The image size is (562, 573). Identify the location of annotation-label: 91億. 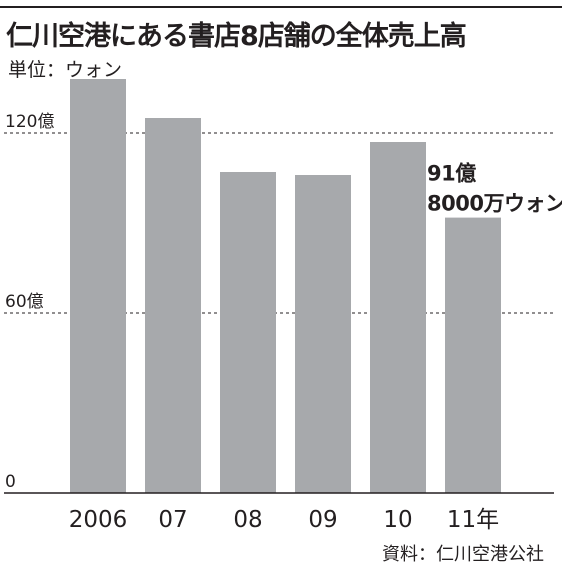
(451, 174).